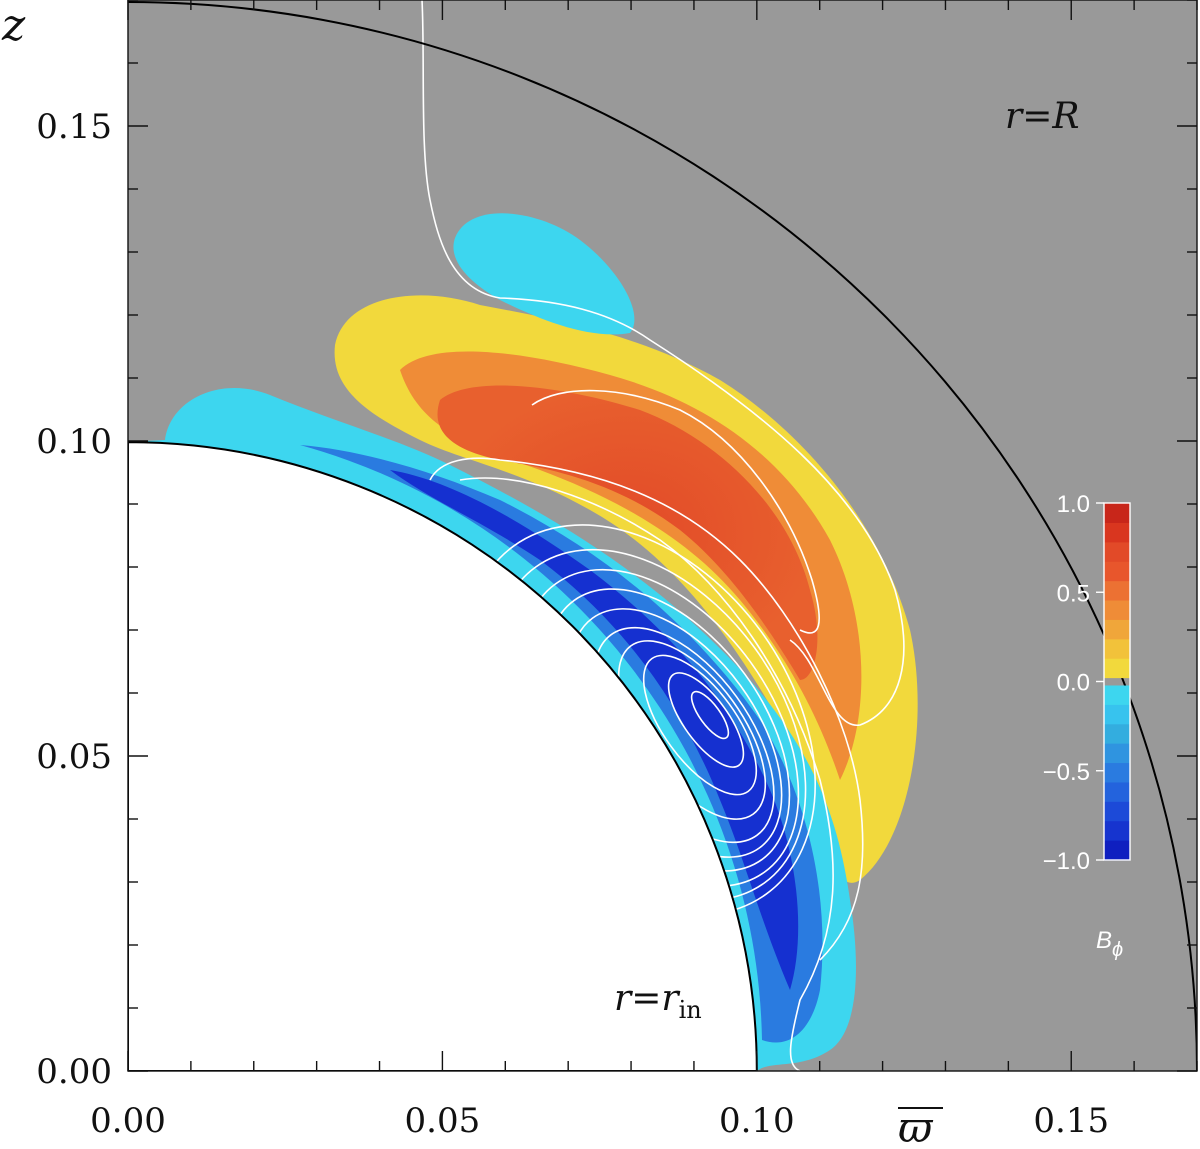  I want to click on y-axis-label: z, so click(13, 25).